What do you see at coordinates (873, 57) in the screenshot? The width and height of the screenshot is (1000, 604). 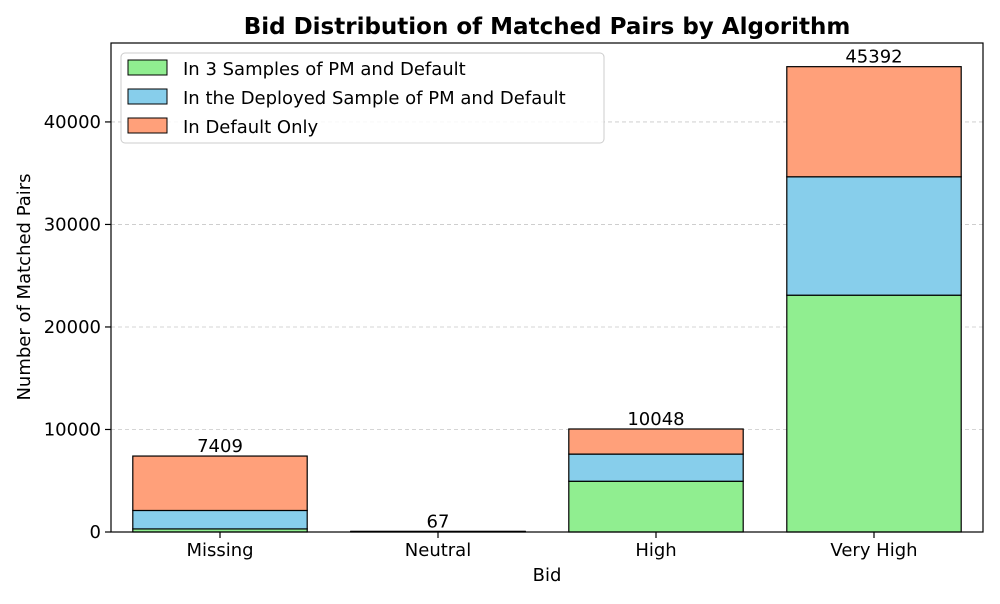 I see `bar-total-label: 45392` at bounding box center [873, 57].